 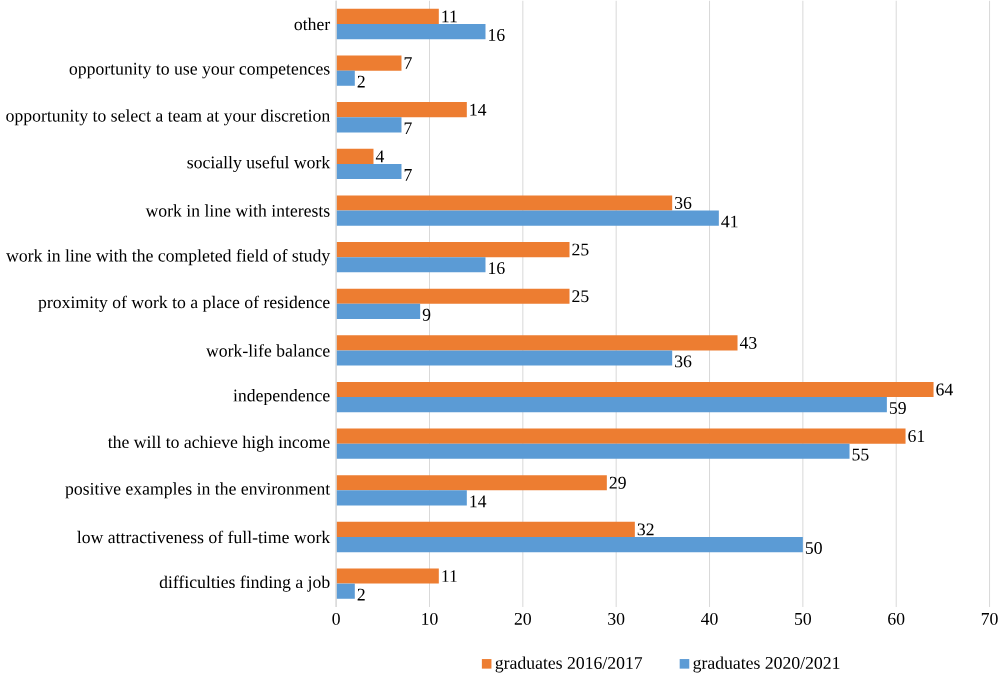 What do you see at coordinates (617, 482) in the screenshot?
I see `data-label: 29` at bounding box center [617, 482].